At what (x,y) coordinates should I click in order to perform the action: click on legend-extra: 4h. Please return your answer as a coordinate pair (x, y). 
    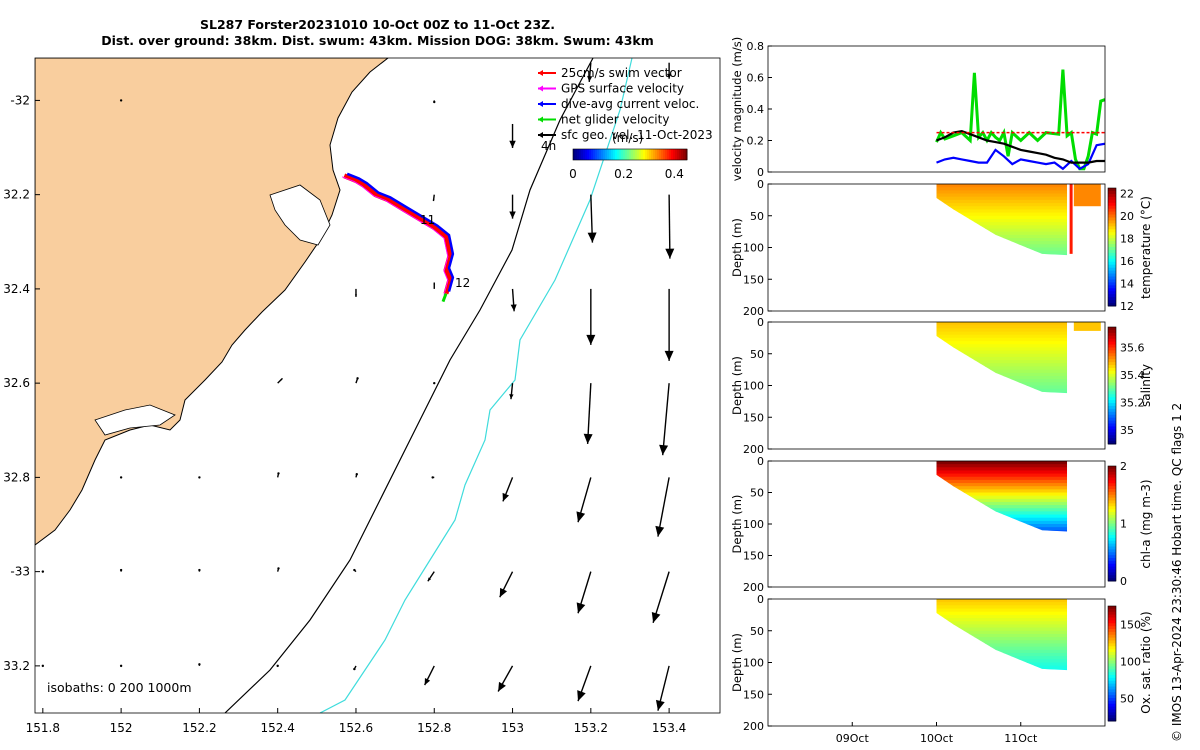
    Looking at the image, I should click on (548, 146).